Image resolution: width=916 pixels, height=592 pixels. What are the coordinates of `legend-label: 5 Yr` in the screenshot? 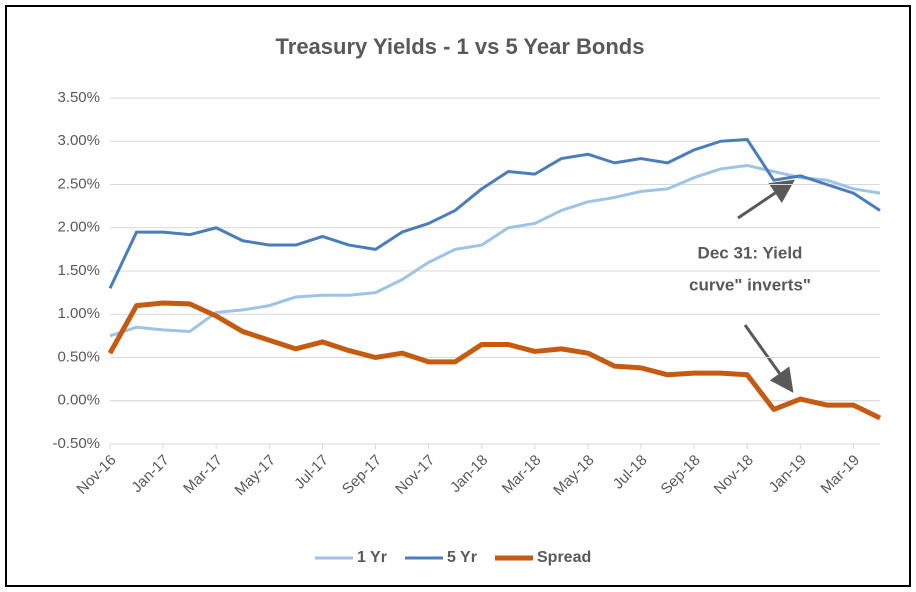 It's located at (462, 557).